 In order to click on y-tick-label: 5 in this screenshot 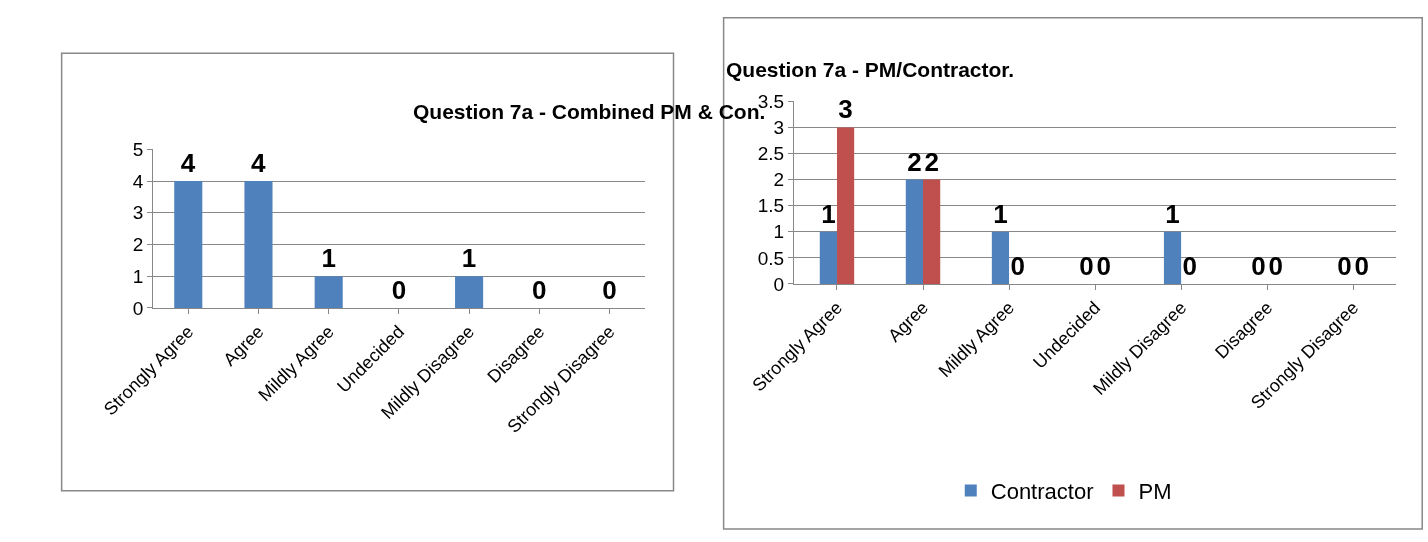, I will do `click(138, 150)`.